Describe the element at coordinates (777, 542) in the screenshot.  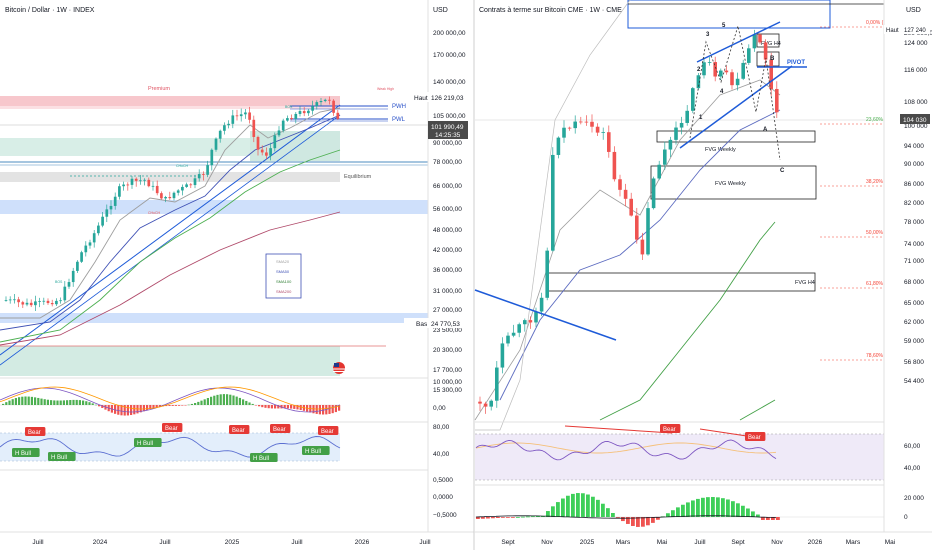
I see `right-time-label: Nov` at that location.